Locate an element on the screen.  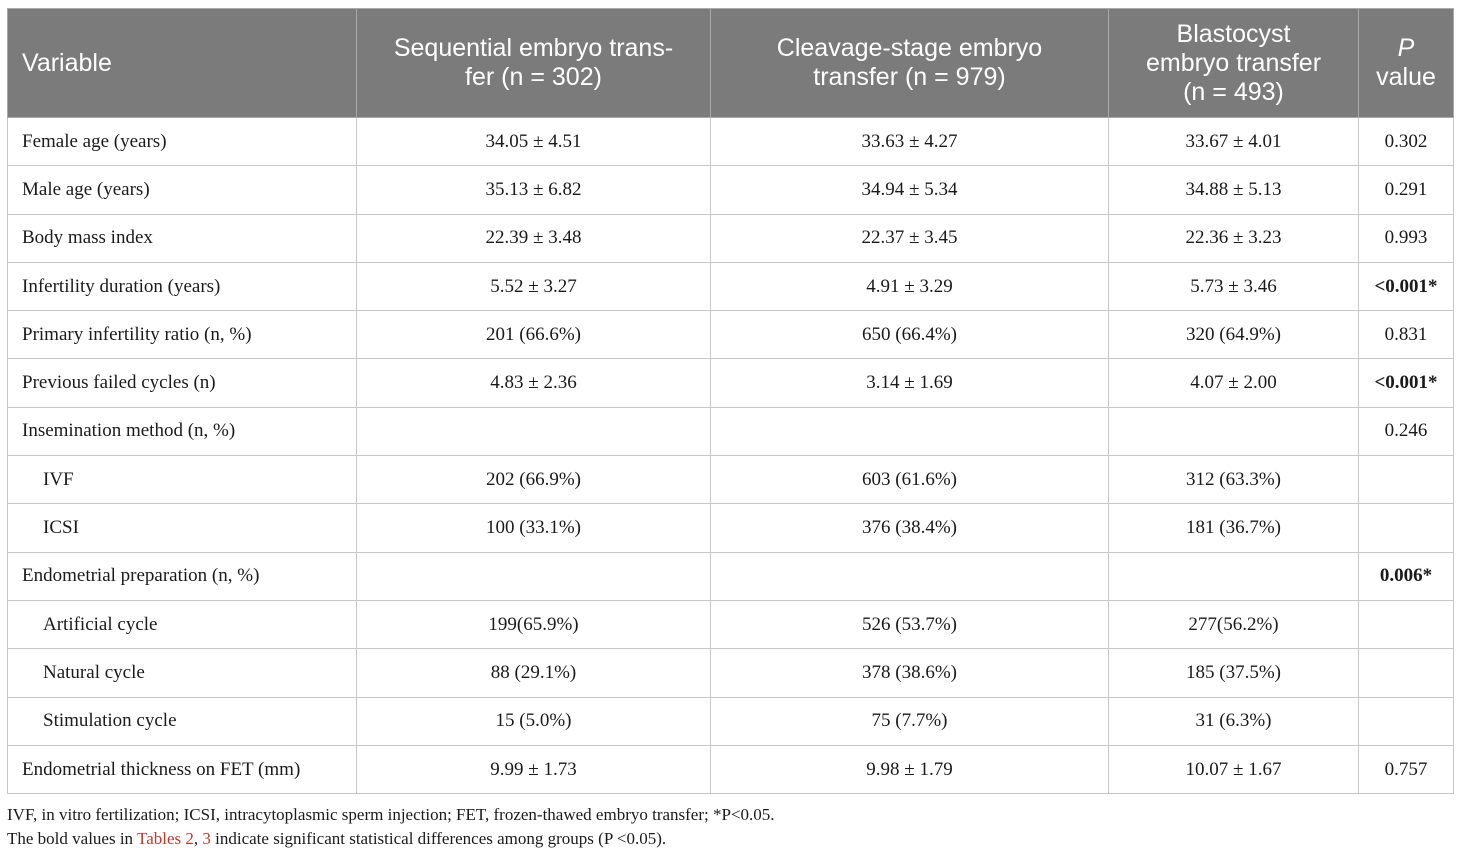
cell-blastocyst: 185 (37.5%) is located at coordinates (1233, 673).